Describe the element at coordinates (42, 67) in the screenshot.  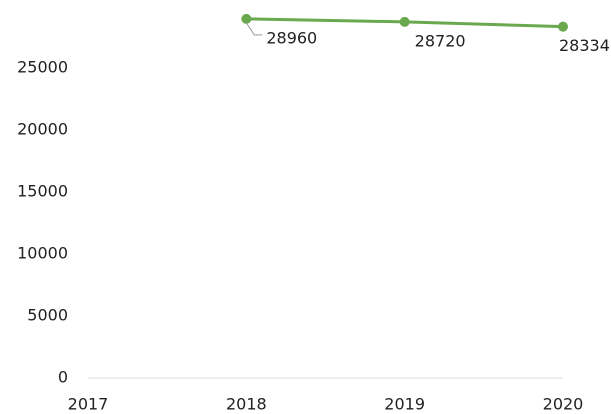
I see `y-tick-label: 25000` at that location.